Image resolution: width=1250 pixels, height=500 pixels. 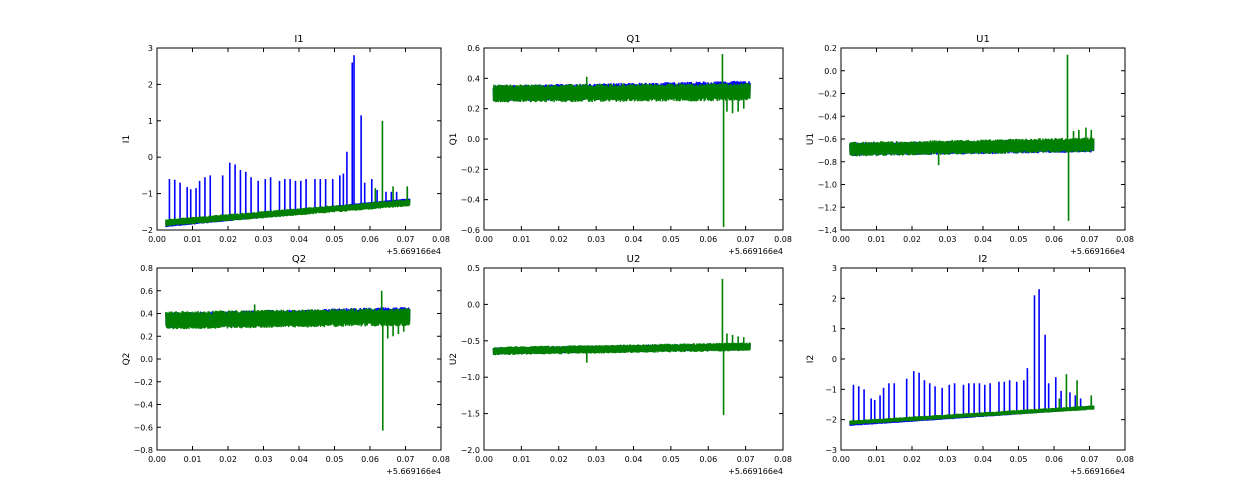 What do you see at coordinates (146, 291) in the screenshot?
I see `y-tick-label: 0.6` at bounding box center [146, 291].